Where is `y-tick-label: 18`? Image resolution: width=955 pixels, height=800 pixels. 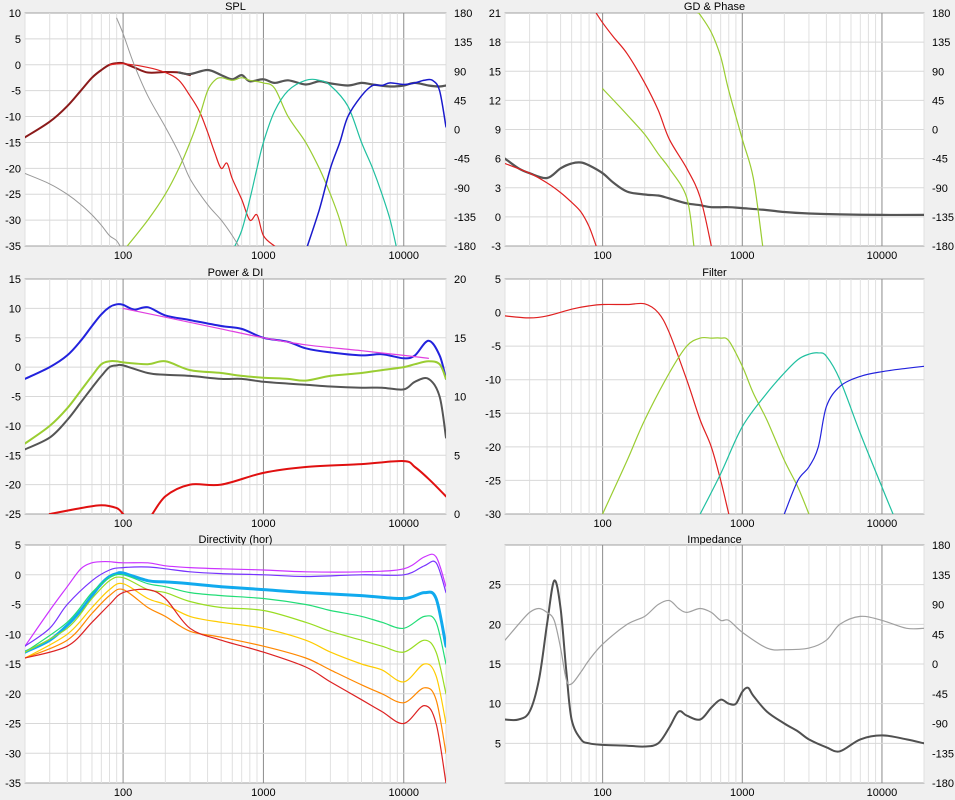
y-tick-label: 18 is located at coordinates (495, 43).